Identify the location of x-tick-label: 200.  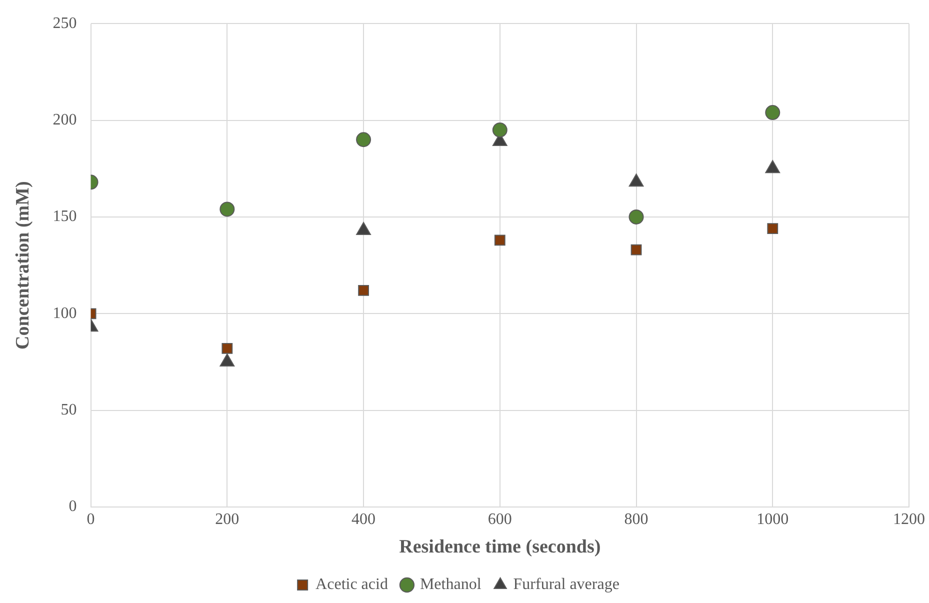
(227, 519).